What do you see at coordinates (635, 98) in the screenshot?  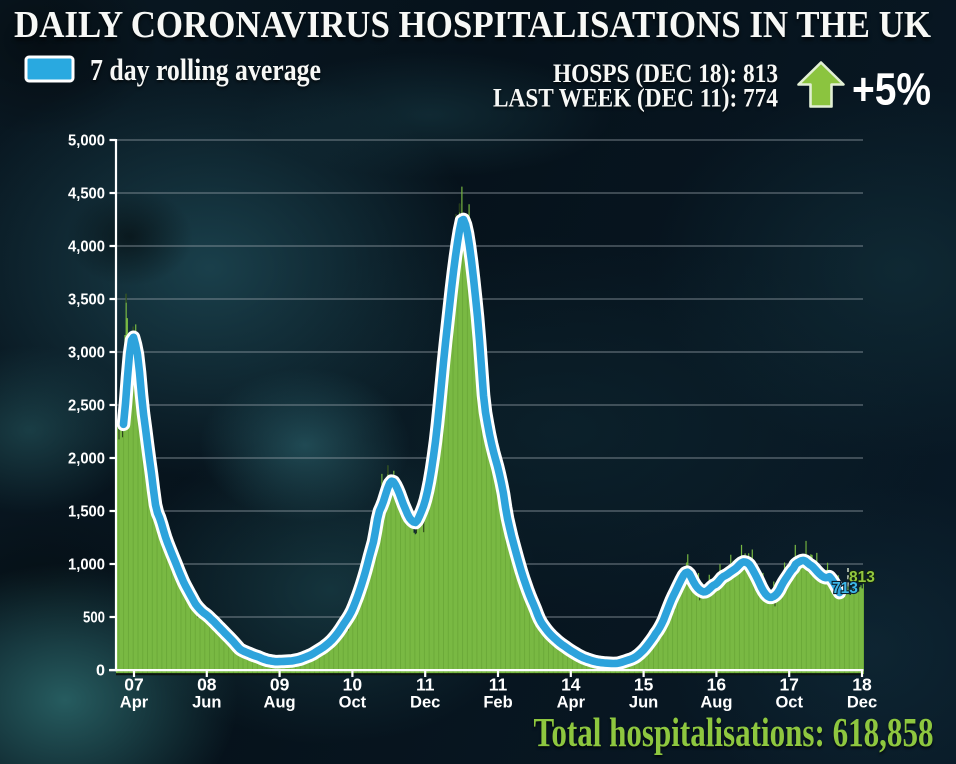 I see `svg-text: LAST WEEK (DEC 11): 774` at bounding box center [635, 98].